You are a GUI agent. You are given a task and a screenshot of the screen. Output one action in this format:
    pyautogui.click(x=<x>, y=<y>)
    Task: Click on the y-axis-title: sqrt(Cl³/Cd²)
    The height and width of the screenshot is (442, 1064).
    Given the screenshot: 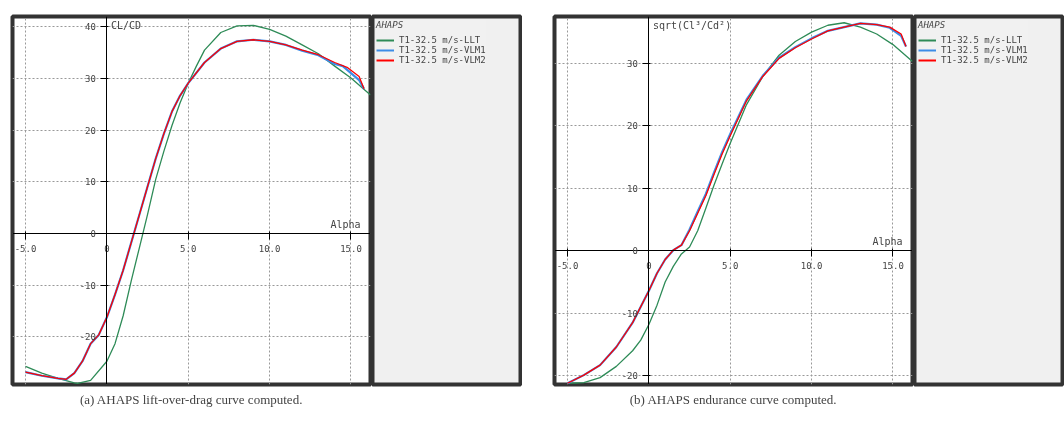 What is the action you would take?
    pyautogui.click(x=692, y=25)
    